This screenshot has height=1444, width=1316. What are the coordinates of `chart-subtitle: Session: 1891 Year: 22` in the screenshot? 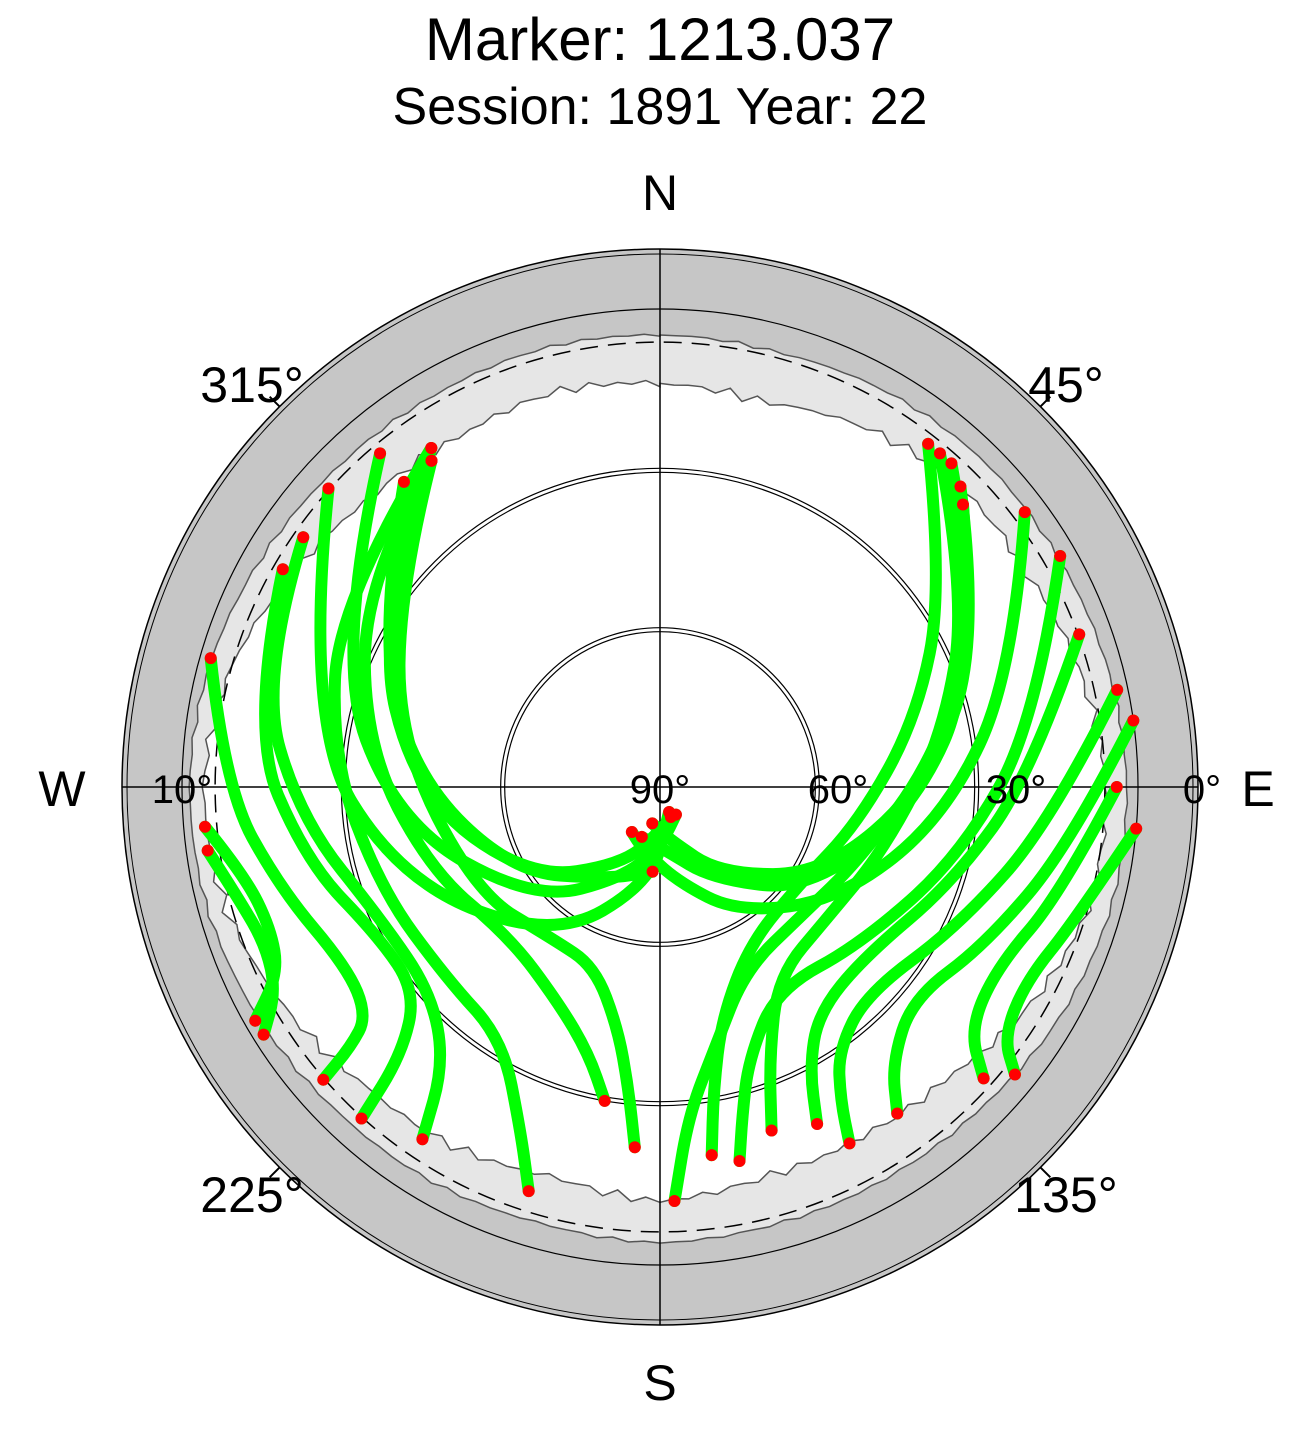 It's located at (660, 107).